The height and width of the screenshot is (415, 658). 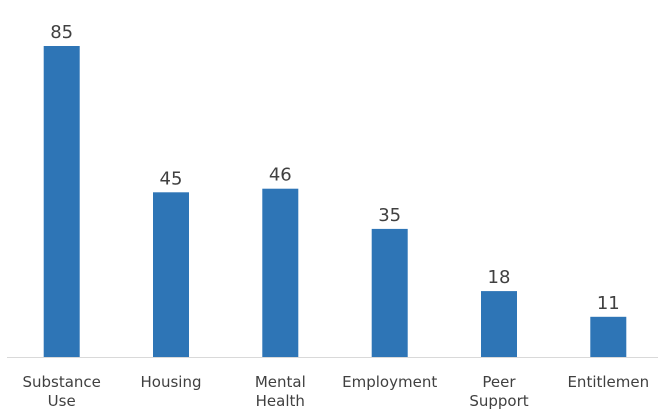 I want to click on category-label-line: Employment, so click(x=389, y=382).